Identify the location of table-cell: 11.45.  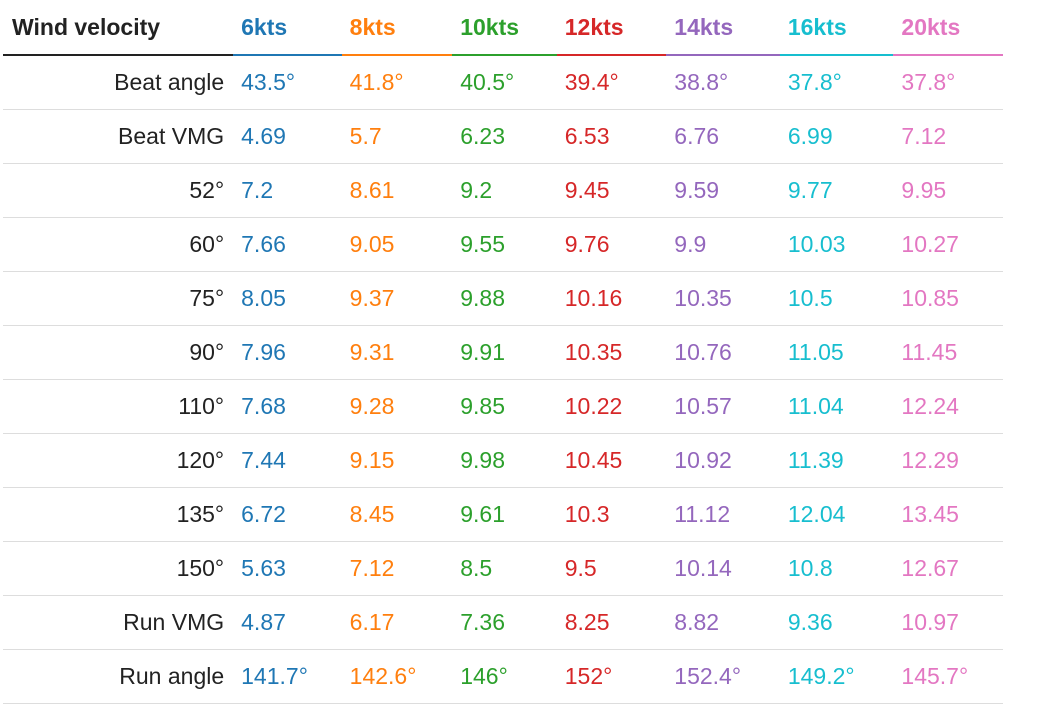
(948, 352).